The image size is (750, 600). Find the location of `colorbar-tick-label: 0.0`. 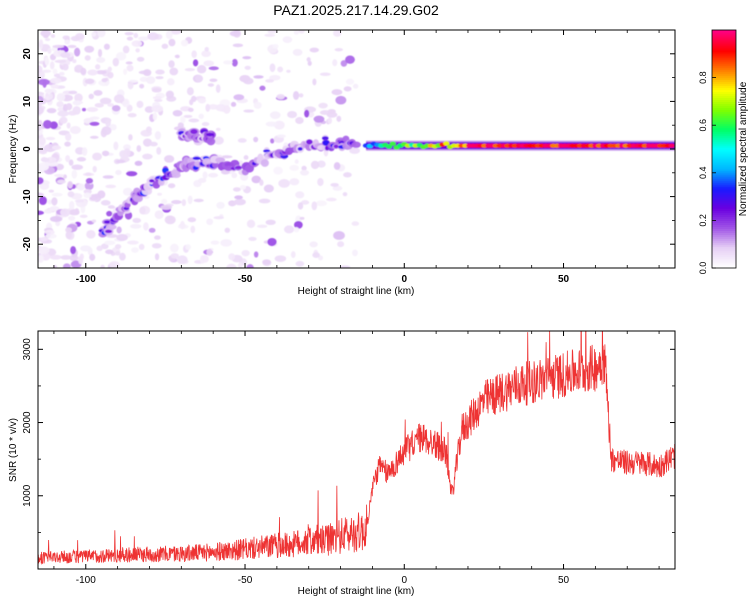

colorbar-tick-label: 0.0 is located at coordinates (703, 268).